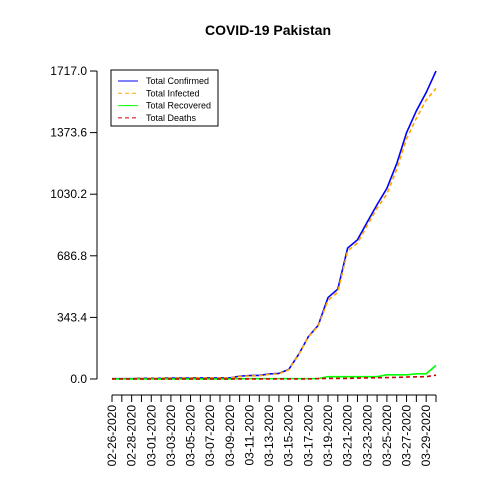 The height and width of the screenshot is (485, 480). What do you see at coordinates (171, 118) in the screenshot?
I see `legend-label: Total Deaths` at bounding box center [171, 118].